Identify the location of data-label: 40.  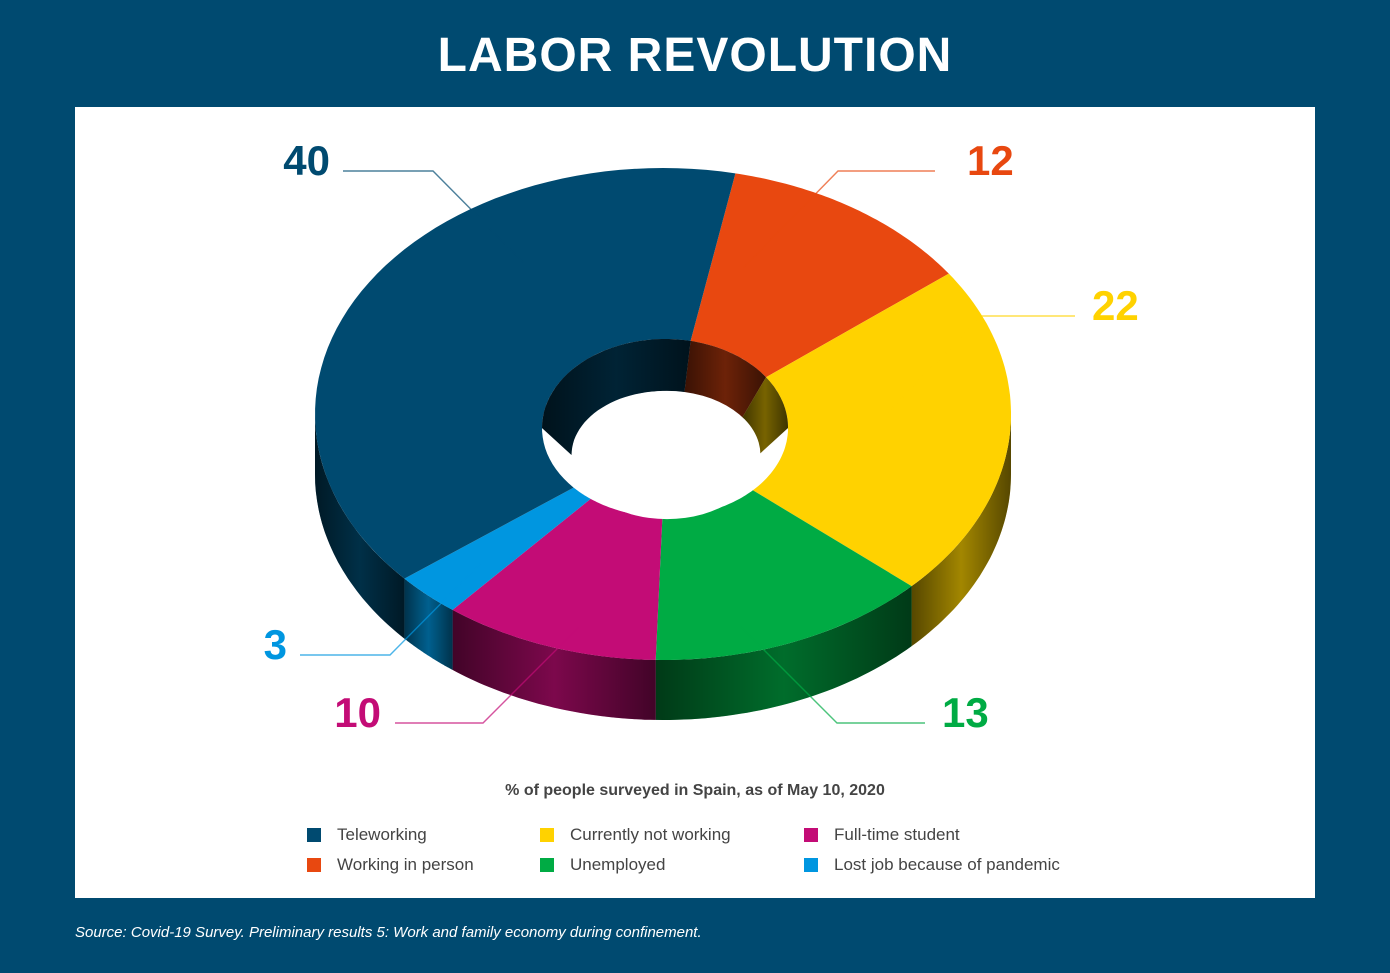
(306, 160).